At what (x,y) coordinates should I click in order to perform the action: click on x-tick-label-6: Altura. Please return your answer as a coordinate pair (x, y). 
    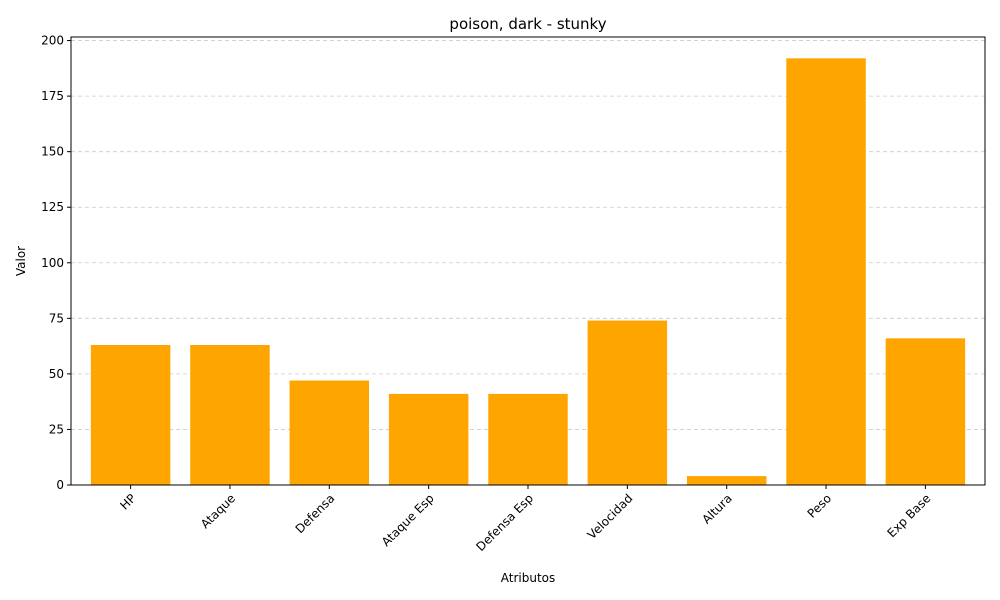
    Looking at the image, I should click on (716, 508).